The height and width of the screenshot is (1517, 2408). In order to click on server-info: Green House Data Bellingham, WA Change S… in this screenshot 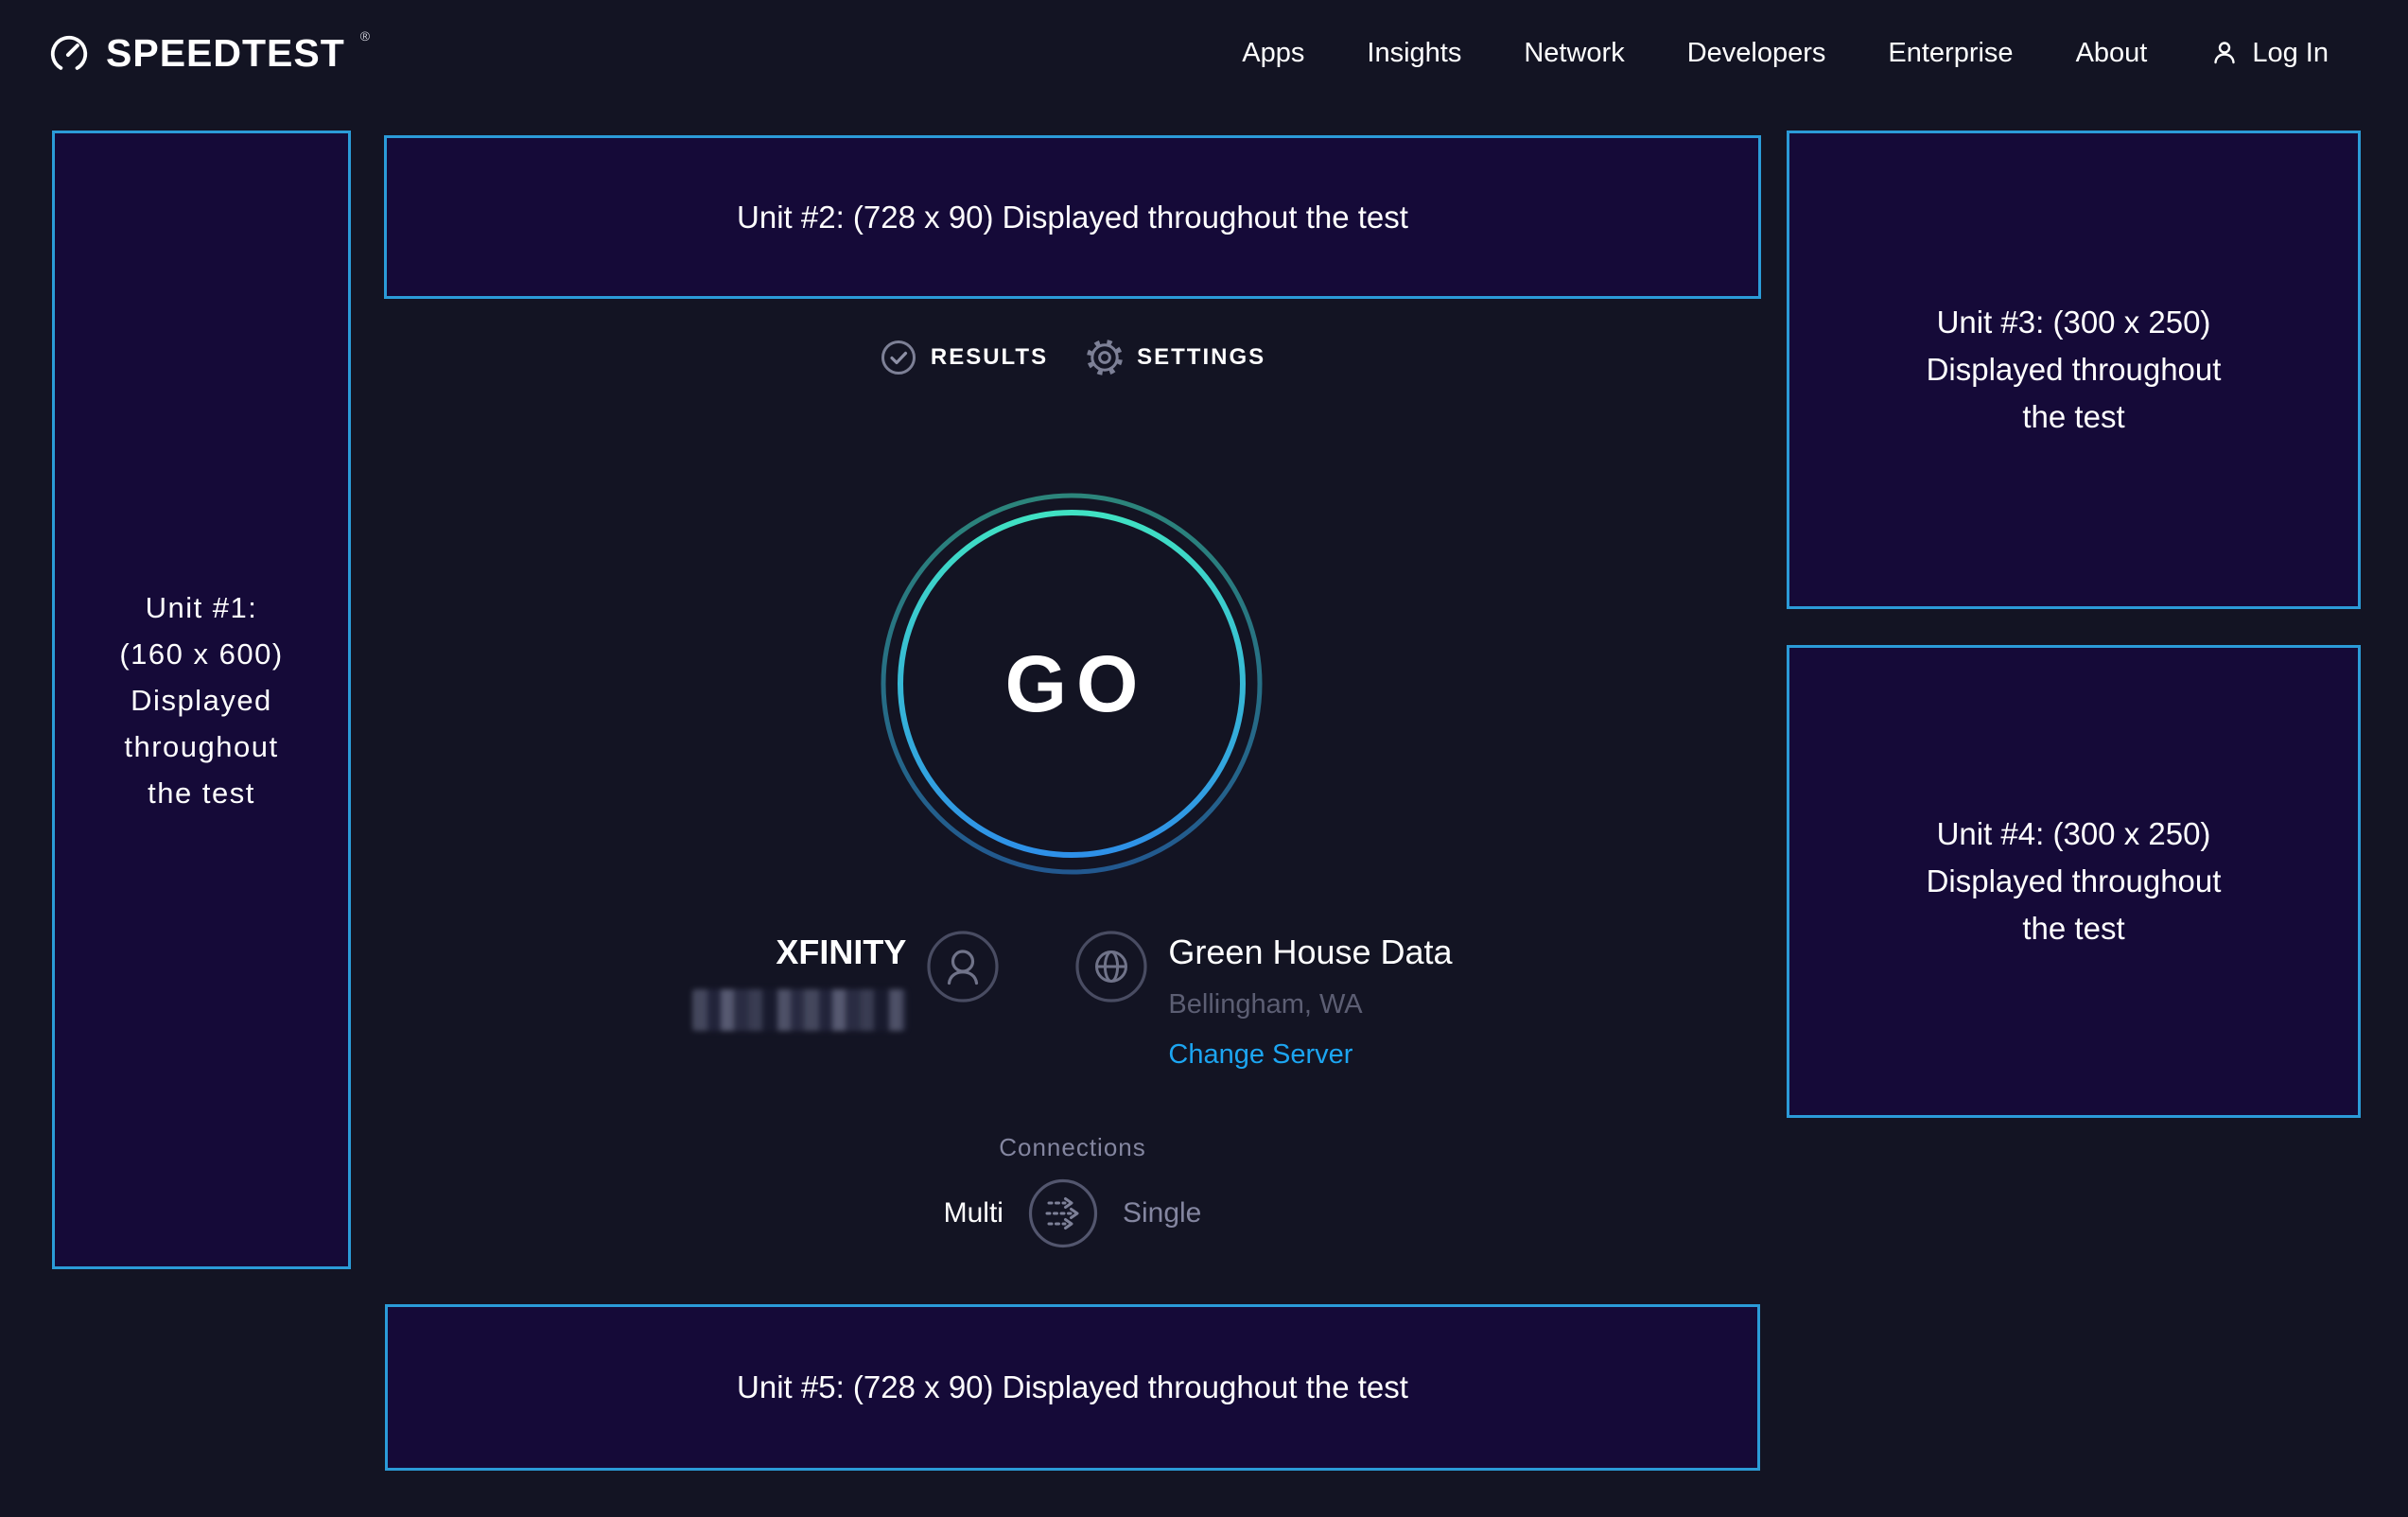, I will do `click(1264, 1001)`.